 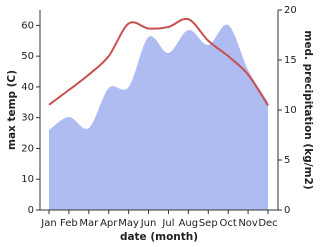 What do you see at coordinates (308, 109) in the screenshot?
I see `y2-axis-title: med. precipitation (kg/m2)` at bounding box center [308, 109].